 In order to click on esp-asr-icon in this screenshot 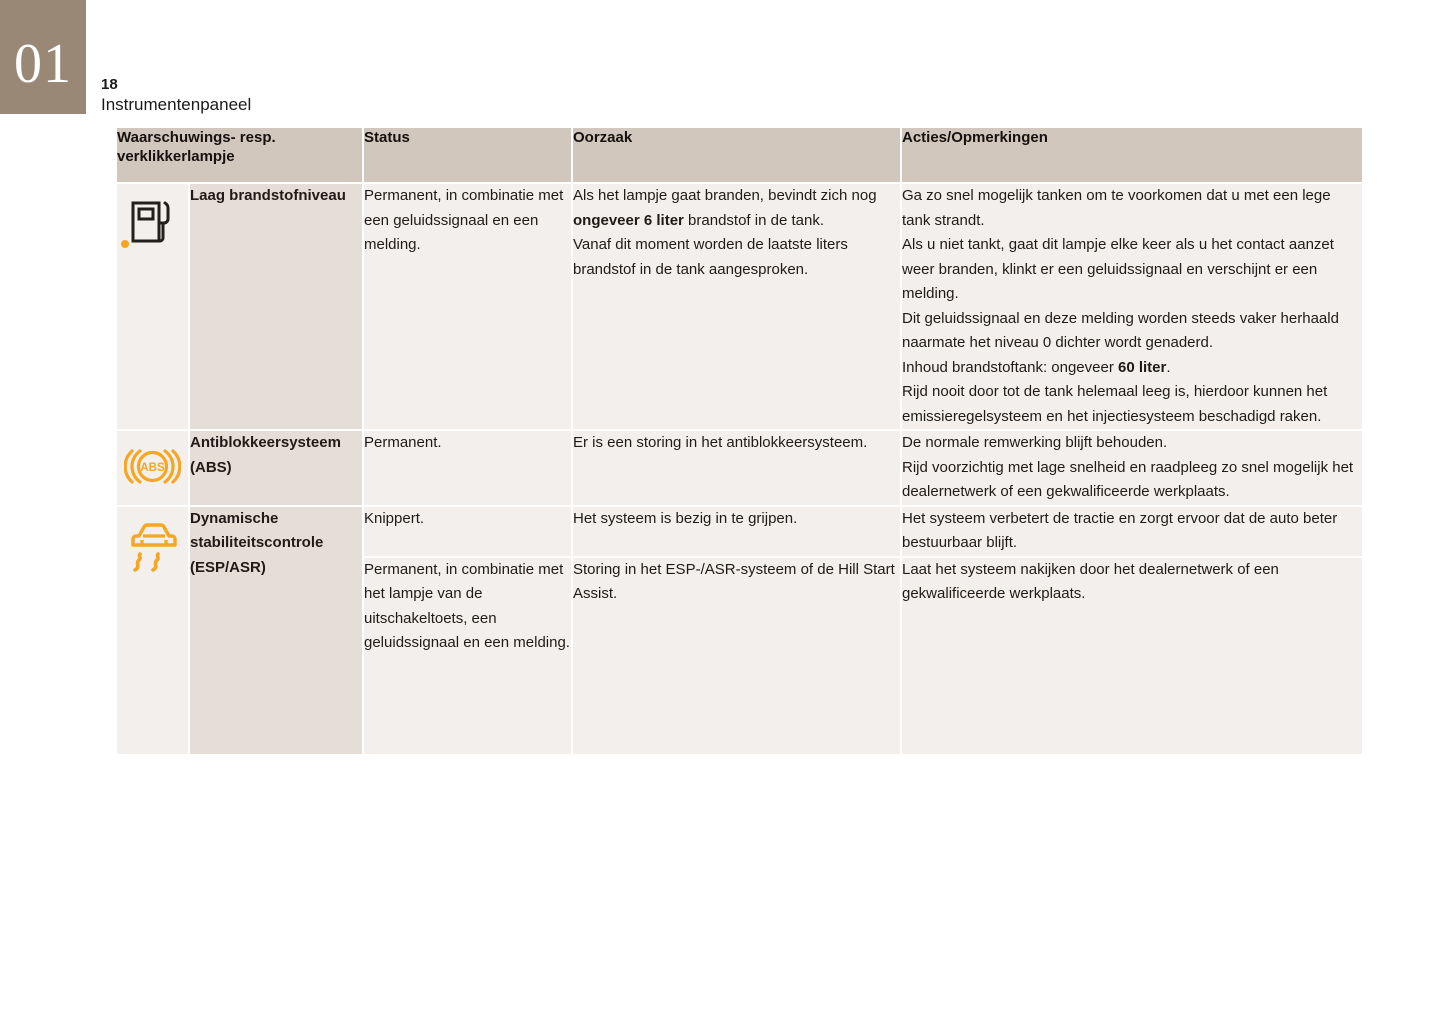, I will do `click(154, 547)`.